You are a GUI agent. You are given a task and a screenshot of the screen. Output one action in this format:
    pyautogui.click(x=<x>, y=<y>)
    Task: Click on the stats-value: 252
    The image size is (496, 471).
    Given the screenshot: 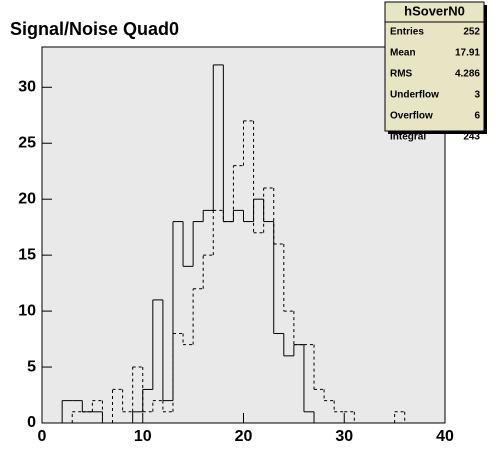 What is the action you would take?
    pyautogui.click(x=471, y=32)
    